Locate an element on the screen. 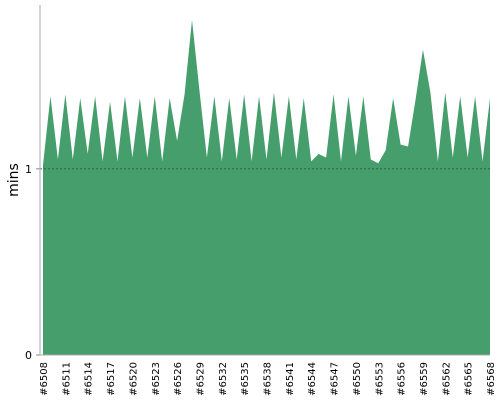  x-tick-label: #6562 is located at coordinates (446, 379).